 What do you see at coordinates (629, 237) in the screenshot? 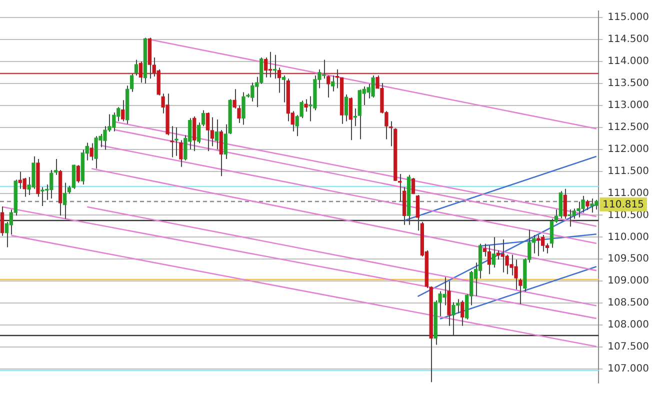
I see `y-tick-label: 110.000` at bounding box center [629, 237].